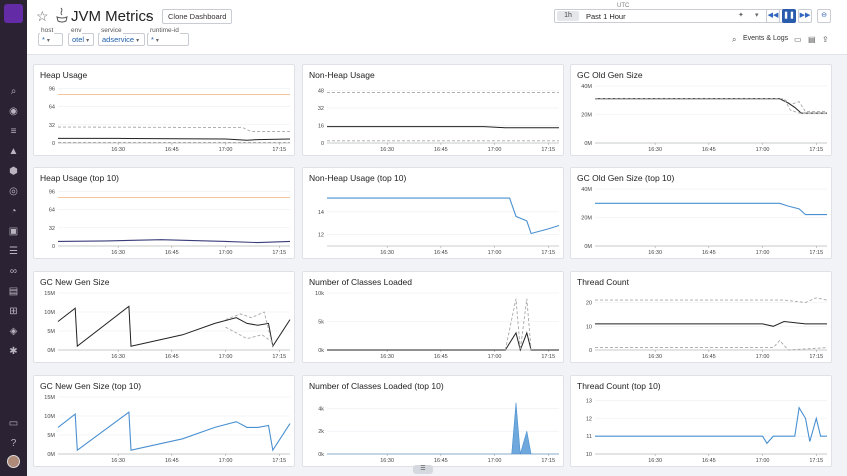  I want to click on network-icon: ▤, so click(13, 291).